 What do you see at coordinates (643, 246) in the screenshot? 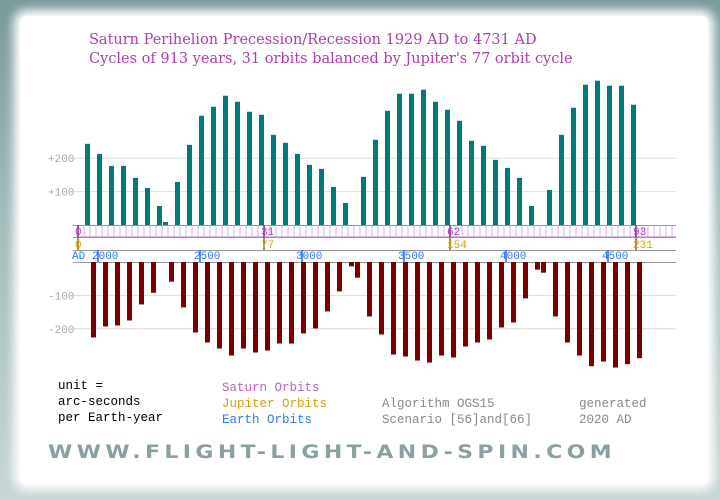
I see `jupiter-tick-label: 231` at bounding box center [643, 246].